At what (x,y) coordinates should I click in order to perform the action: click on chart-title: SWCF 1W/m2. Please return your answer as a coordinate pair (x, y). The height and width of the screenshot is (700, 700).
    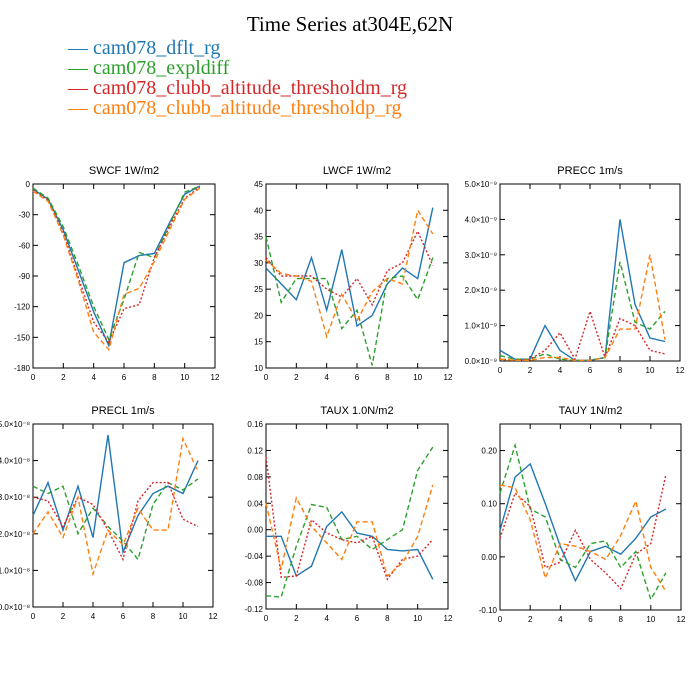
    Looking at the image, I should click on (124, 171).